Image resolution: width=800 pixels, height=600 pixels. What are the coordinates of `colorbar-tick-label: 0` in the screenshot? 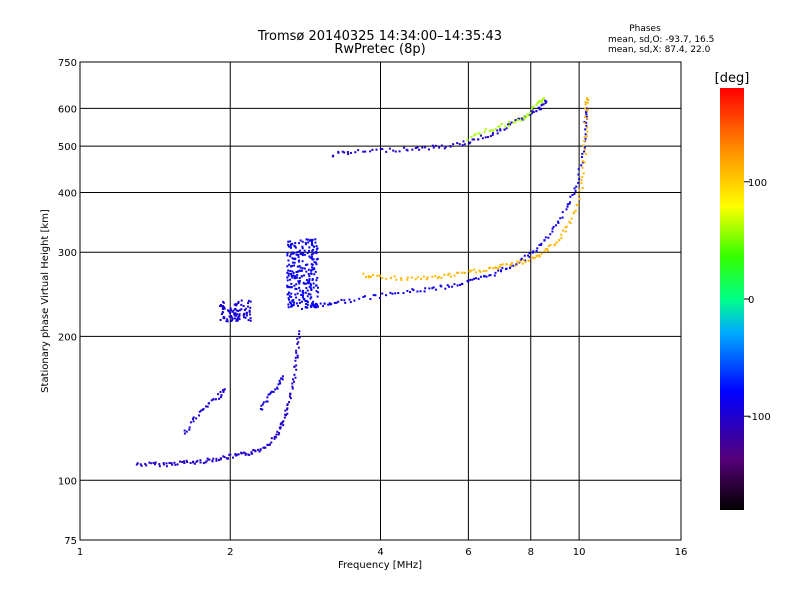 It's located at (751, 300).